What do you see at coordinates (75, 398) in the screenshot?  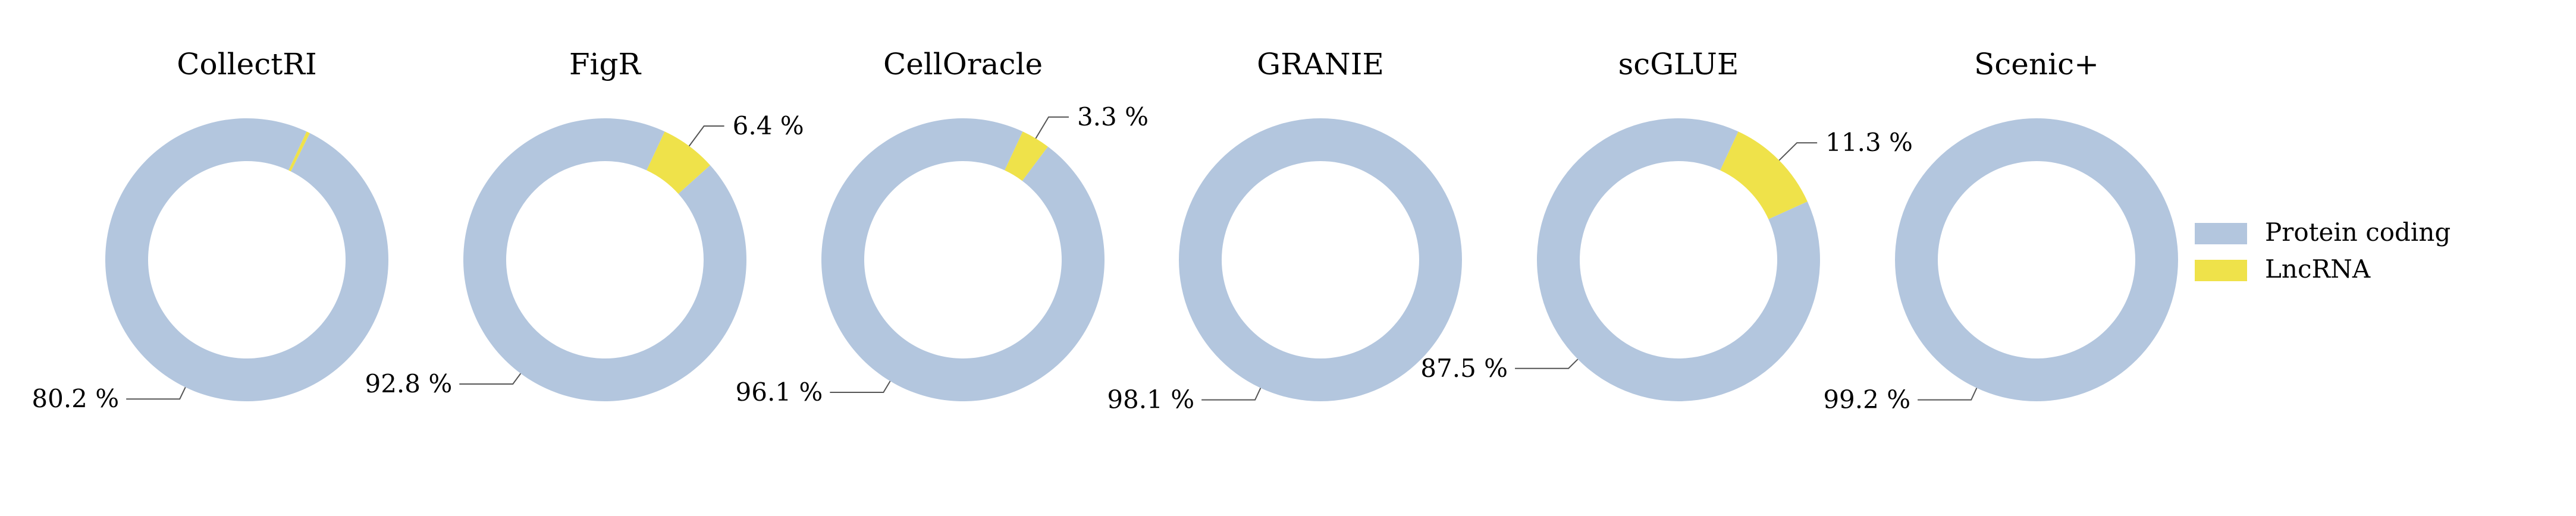 I see `label-protein-coding: 80.2 %` at bounding box center [75, 398].